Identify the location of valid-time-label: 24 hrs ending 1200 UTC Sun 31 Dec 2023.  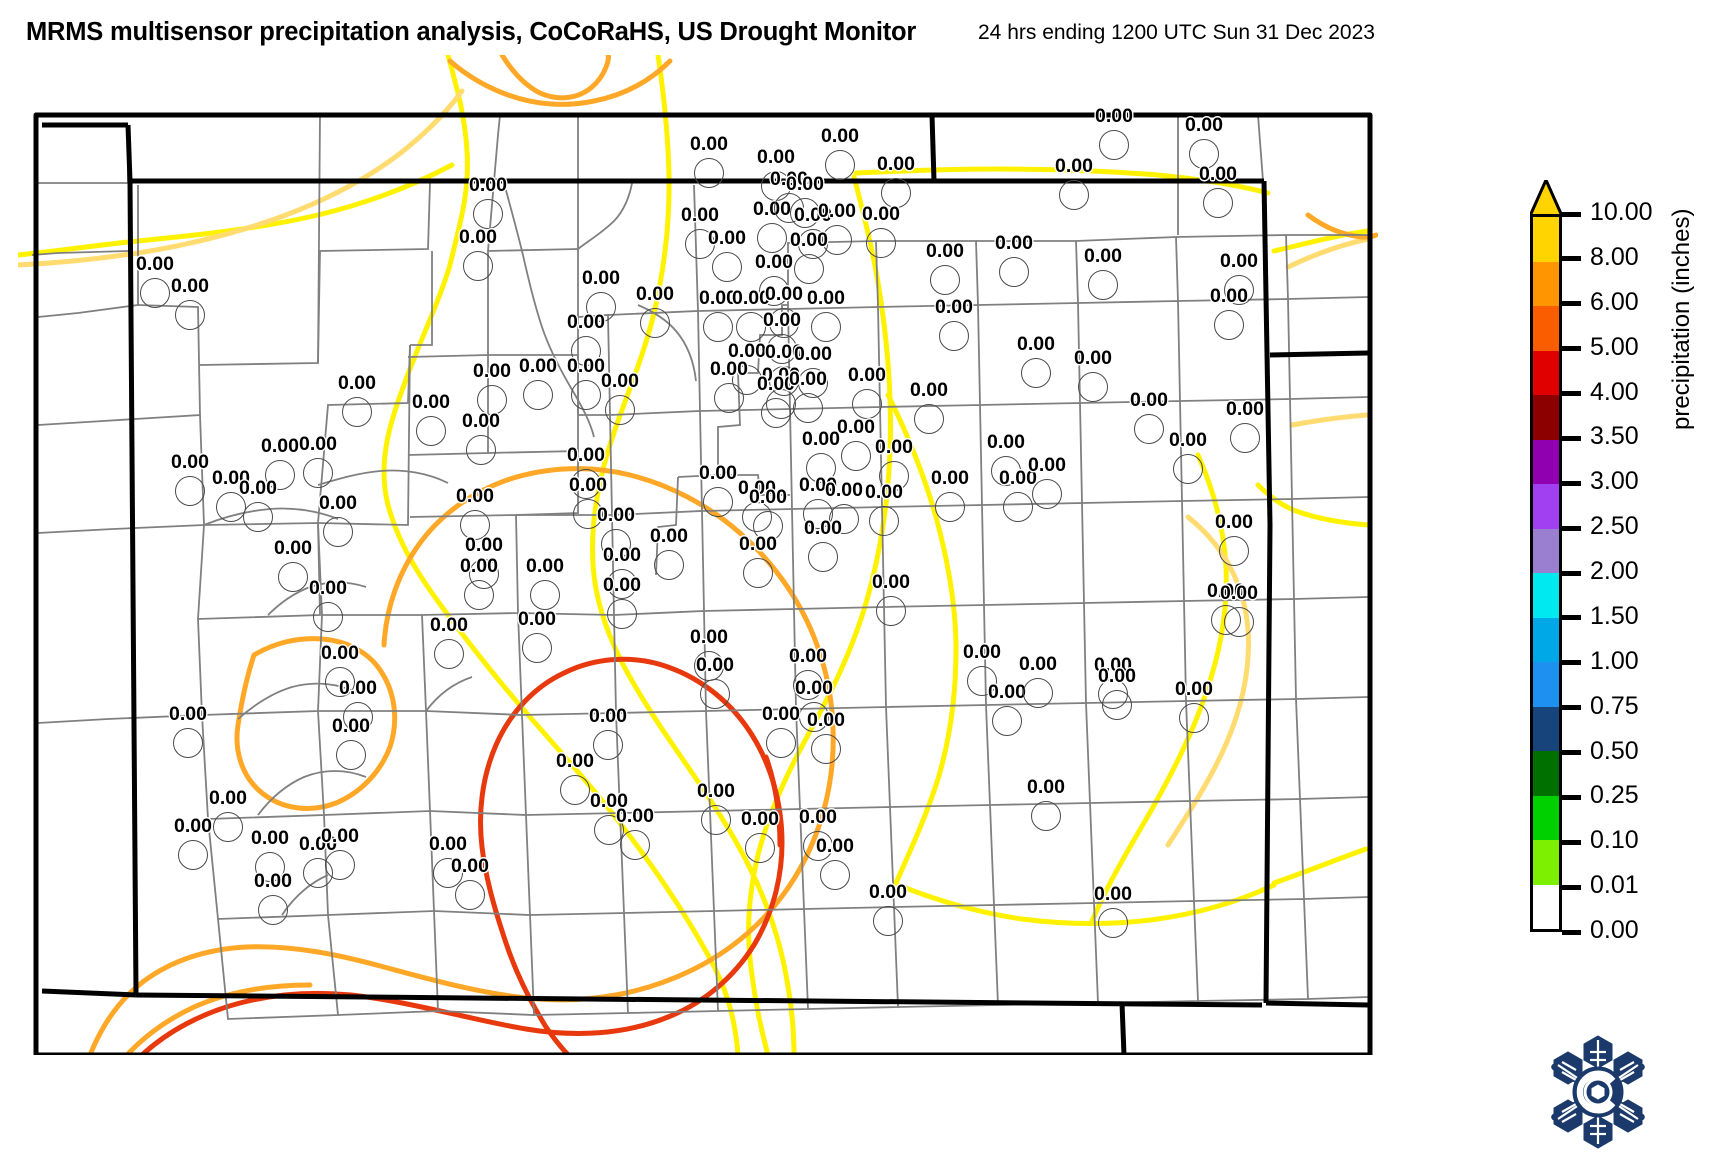
(1176, 32).